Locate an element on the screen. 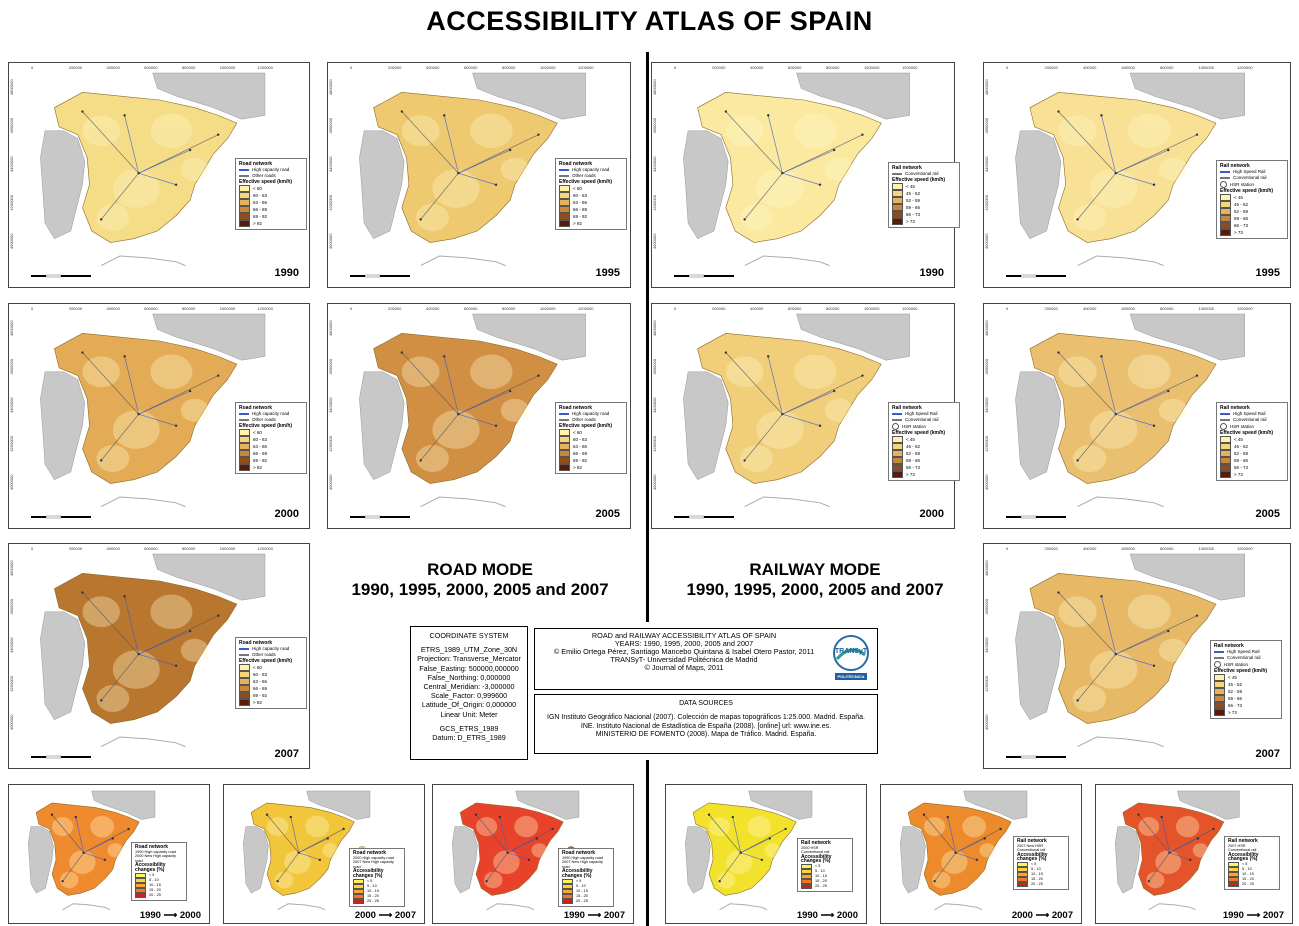  map-year: 2000 is located at coordinates (286, 514).